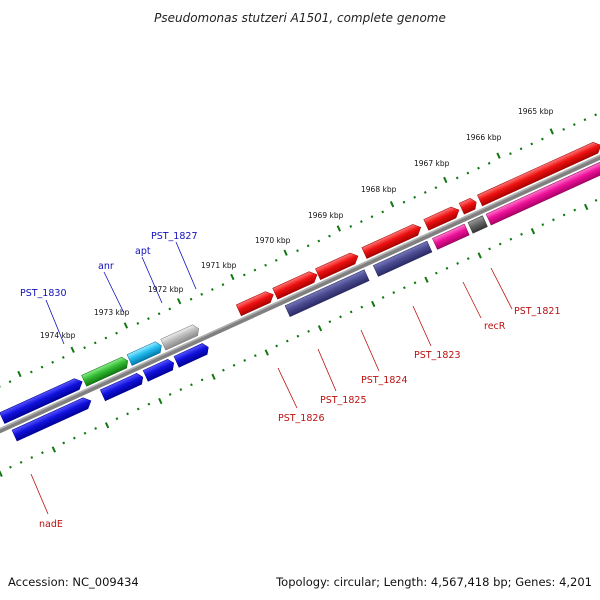 The width and height of the screenshot is (600, 600). I want to click on gene-label-anr: anr, so click(106, 266).